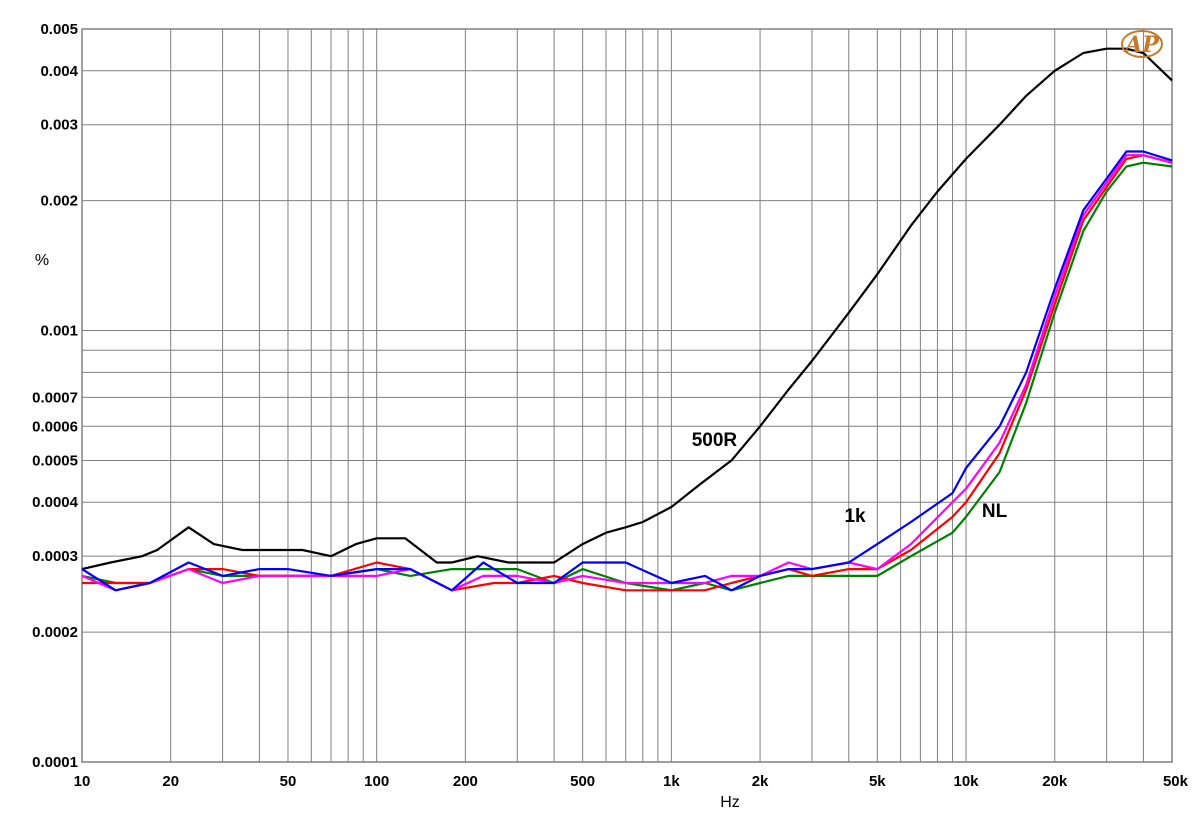  Describe the element at coordinates (288, 781) in the screenshot. I see `x-tick-label: 50` at that location.